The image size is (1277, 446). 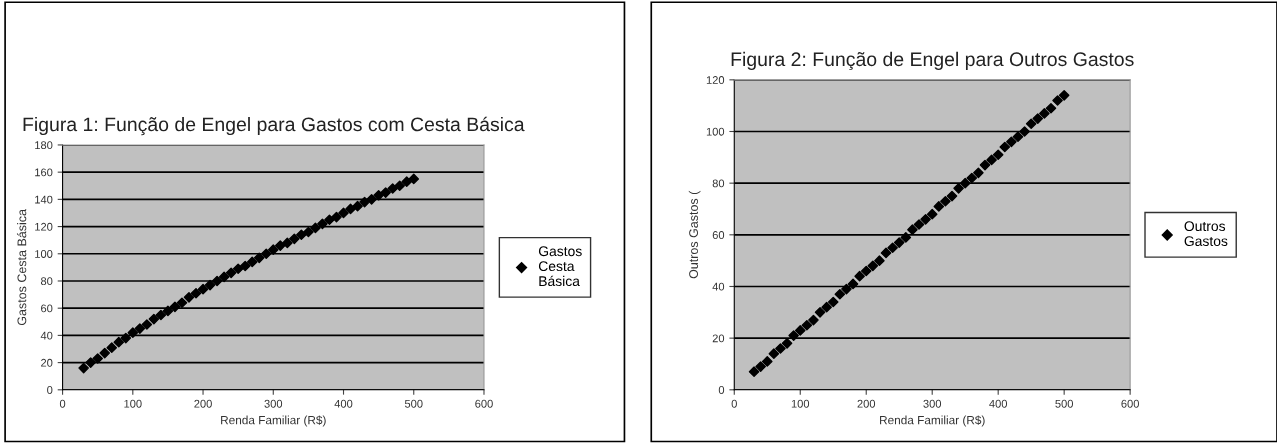 I want to click on y-tick-label: 40, so click(x=718, y=286).